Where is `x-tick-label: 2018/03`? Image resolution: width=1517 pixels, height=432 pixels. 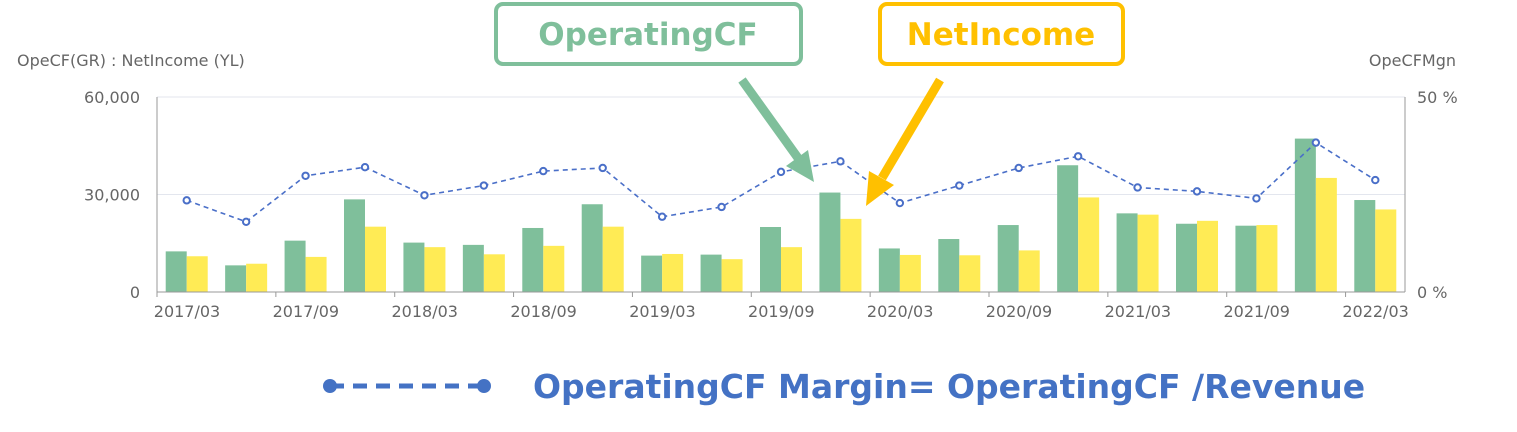
x-tick-label: 2018/03 is located at coordinates (424, 311).